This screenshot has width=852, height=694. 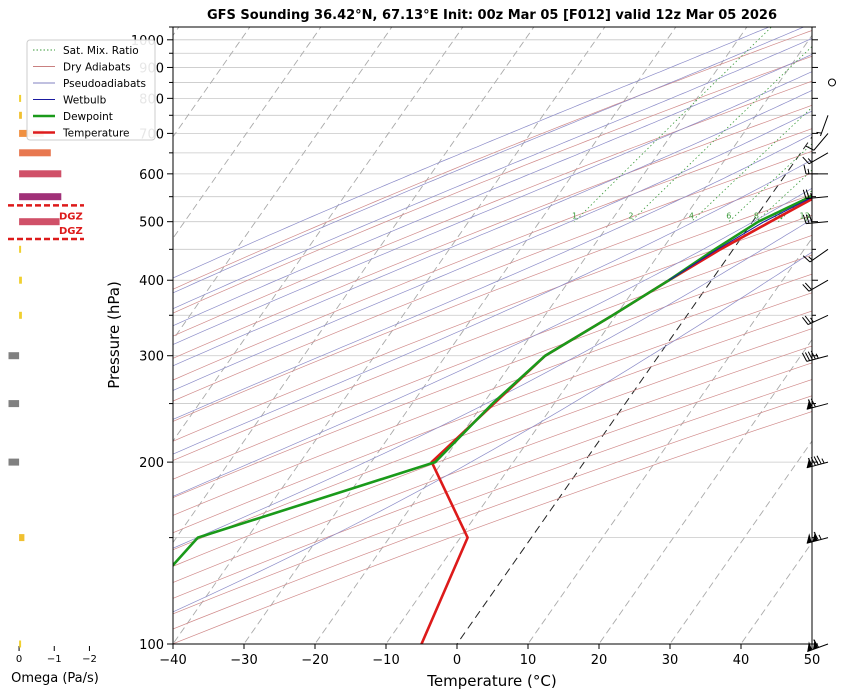 I want to click on y-tick-label: 100, so click(x=151, y=645).